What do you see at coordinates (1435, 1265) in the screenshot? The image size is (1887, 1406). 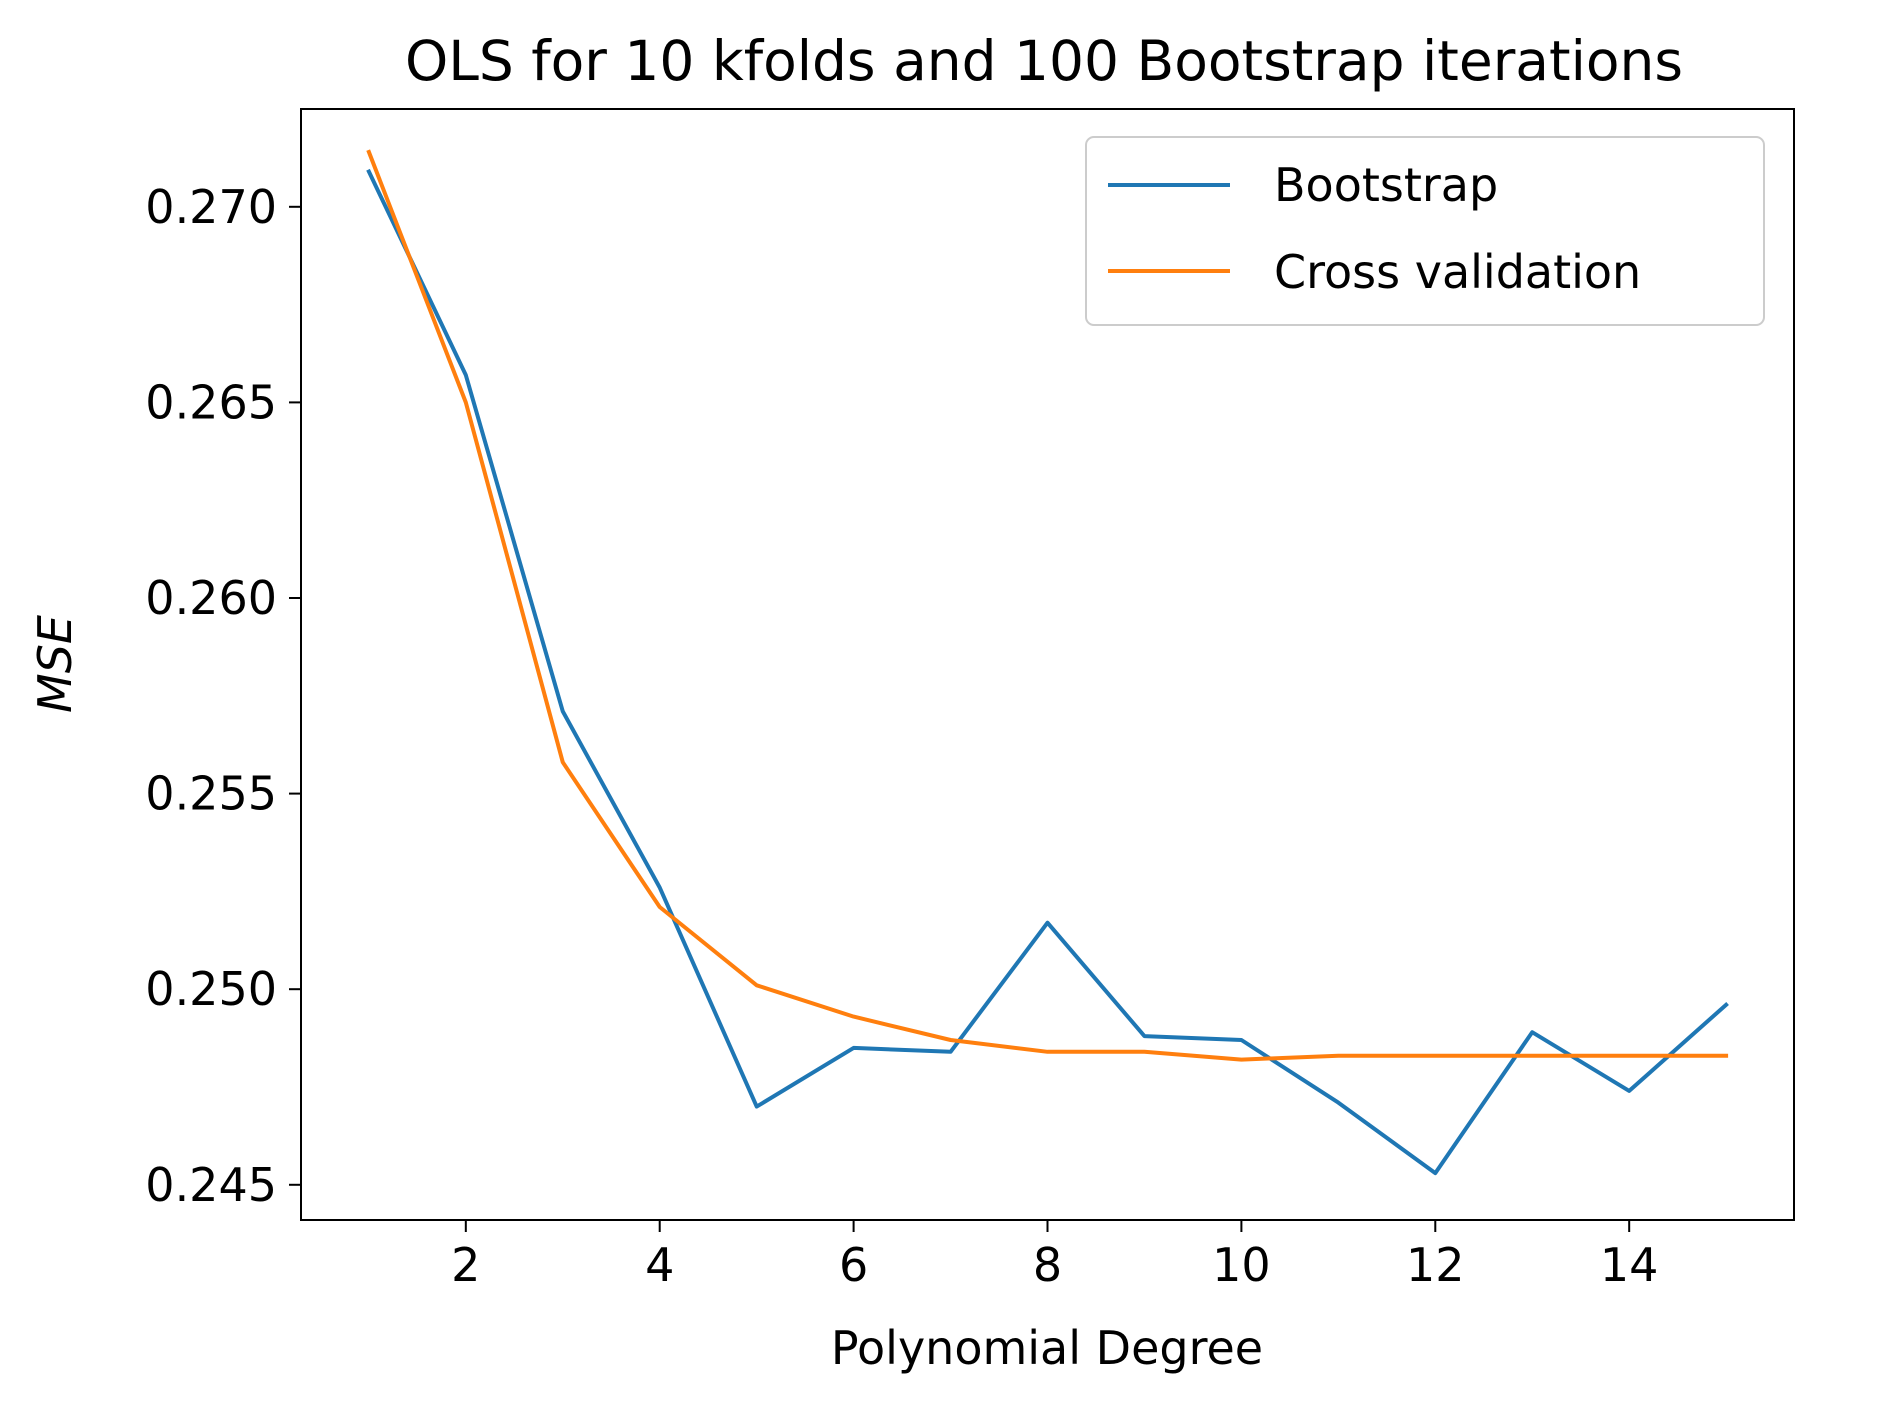 I see `x-tick-label: 12` at bounding box center [1435, 1265].